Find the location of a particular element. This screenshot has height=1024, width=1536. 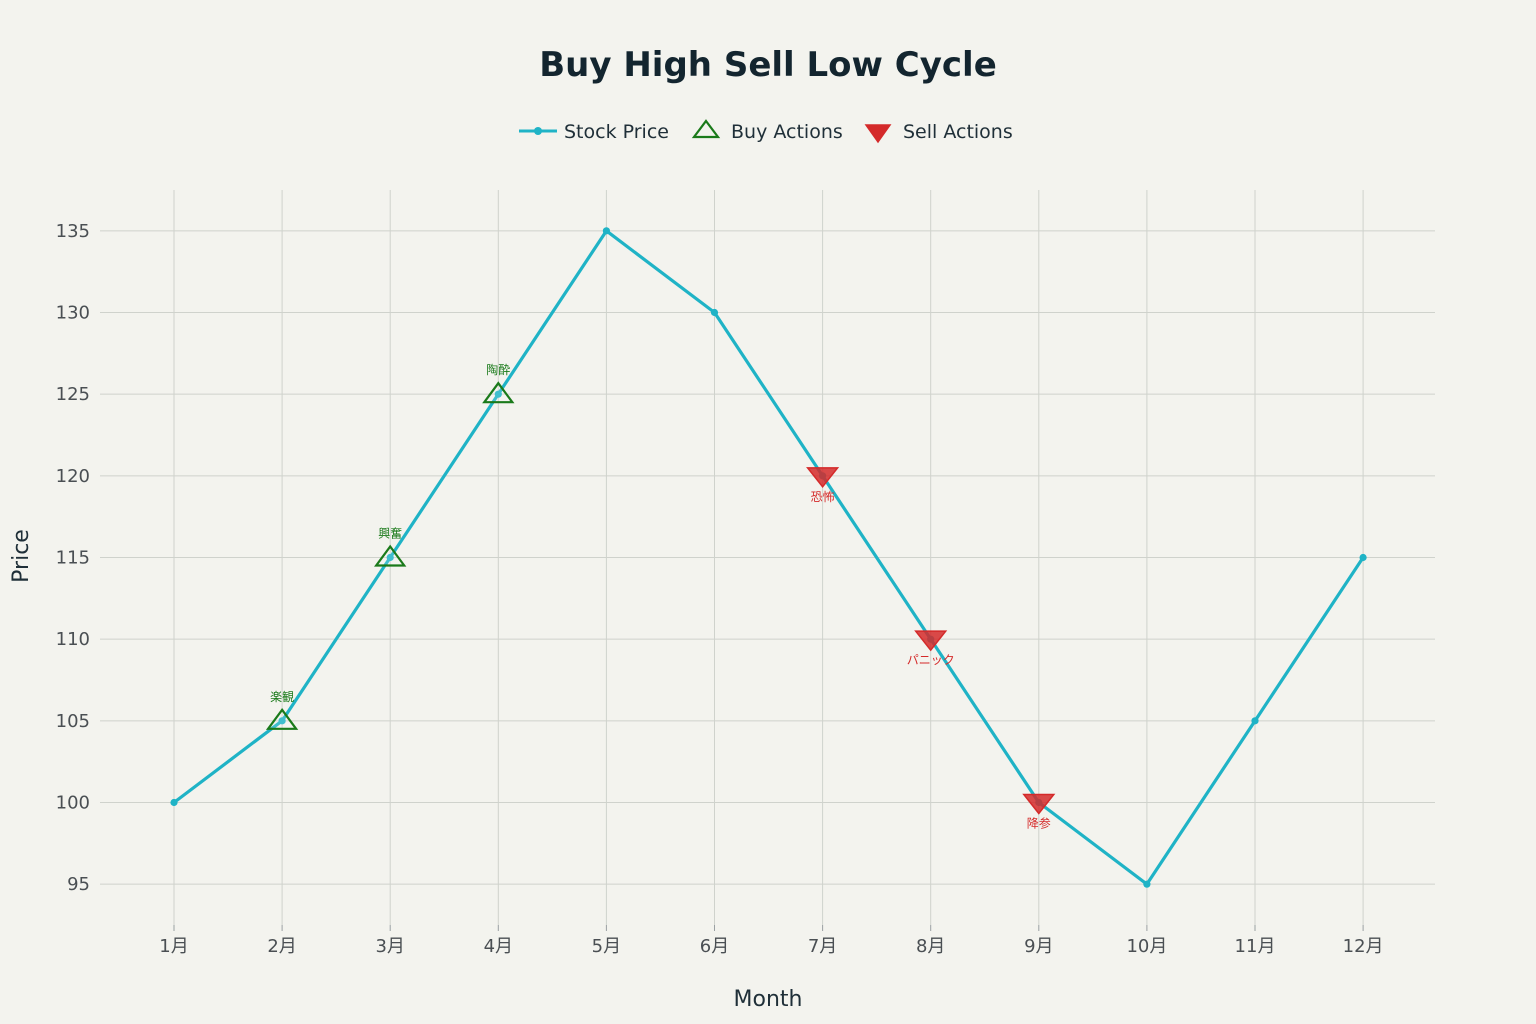

legend-label-sell-actions: Sell Actions is located at coordinates (958, 132).